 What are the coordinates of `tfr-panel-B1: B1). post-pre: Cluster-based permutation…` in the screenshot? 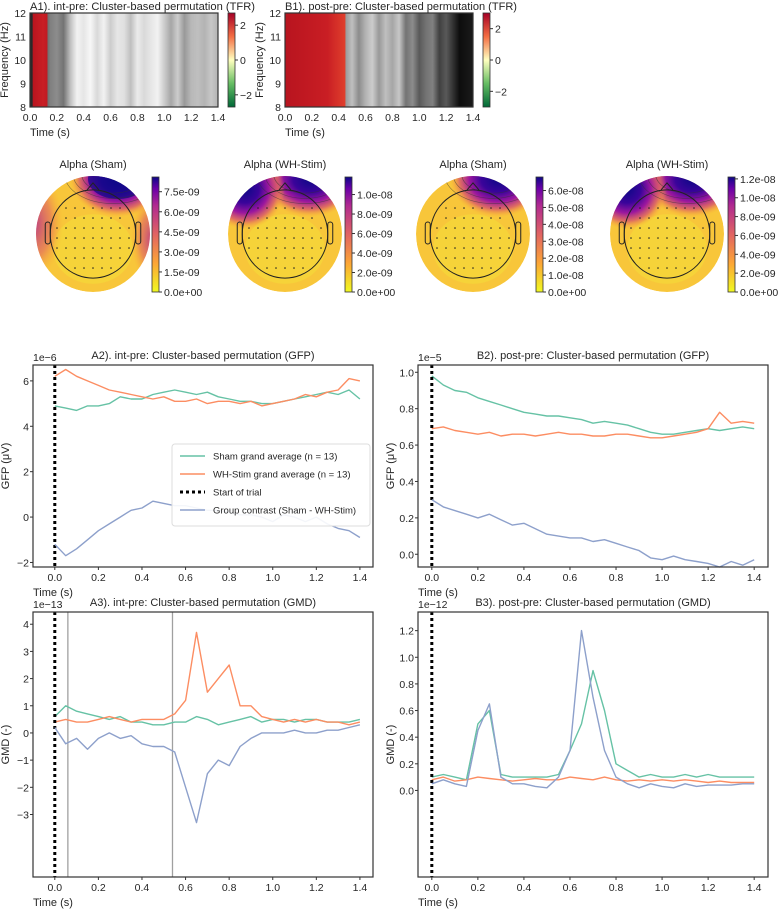 It's located at (385, 70).